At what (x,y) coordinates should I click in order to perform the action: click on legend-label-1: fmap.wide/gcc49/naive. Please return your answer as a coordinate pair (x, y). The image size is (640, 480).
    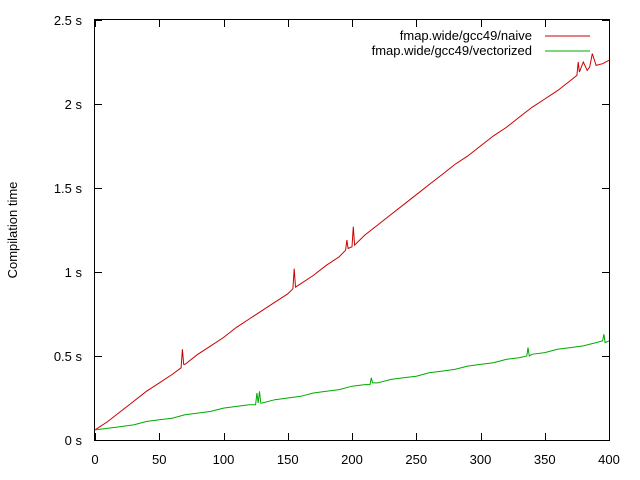
    Looking at the image, I should click on (466, 35).